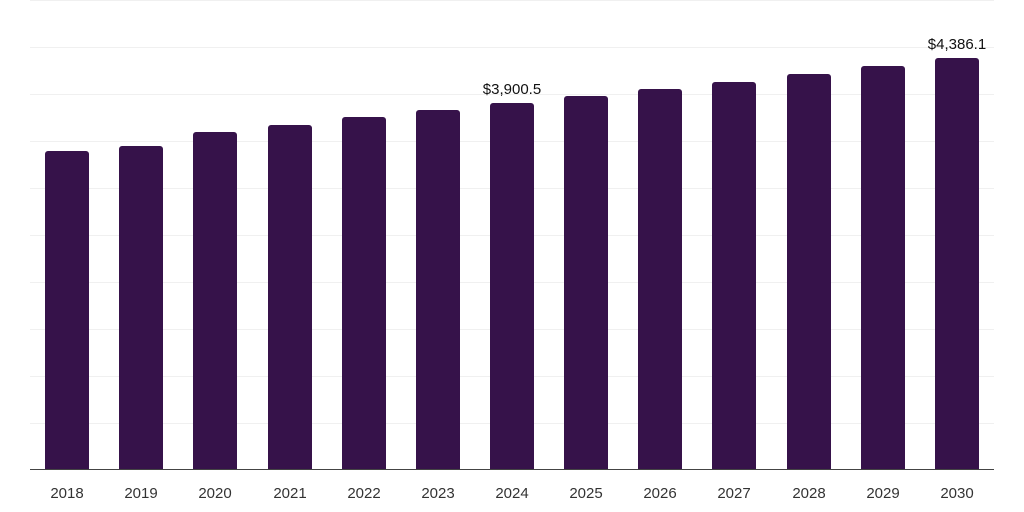 This screenshot has width=1024, height=512. I want to click on bar-2028, so click(809, 272).